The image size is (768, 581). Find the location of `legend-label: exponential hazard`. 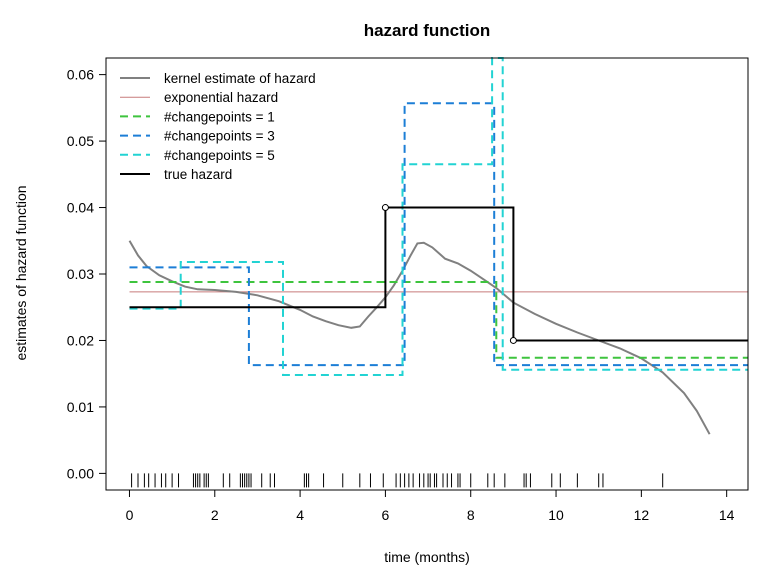

legend-label: exponential hazard is located at coordinates (221, 97).